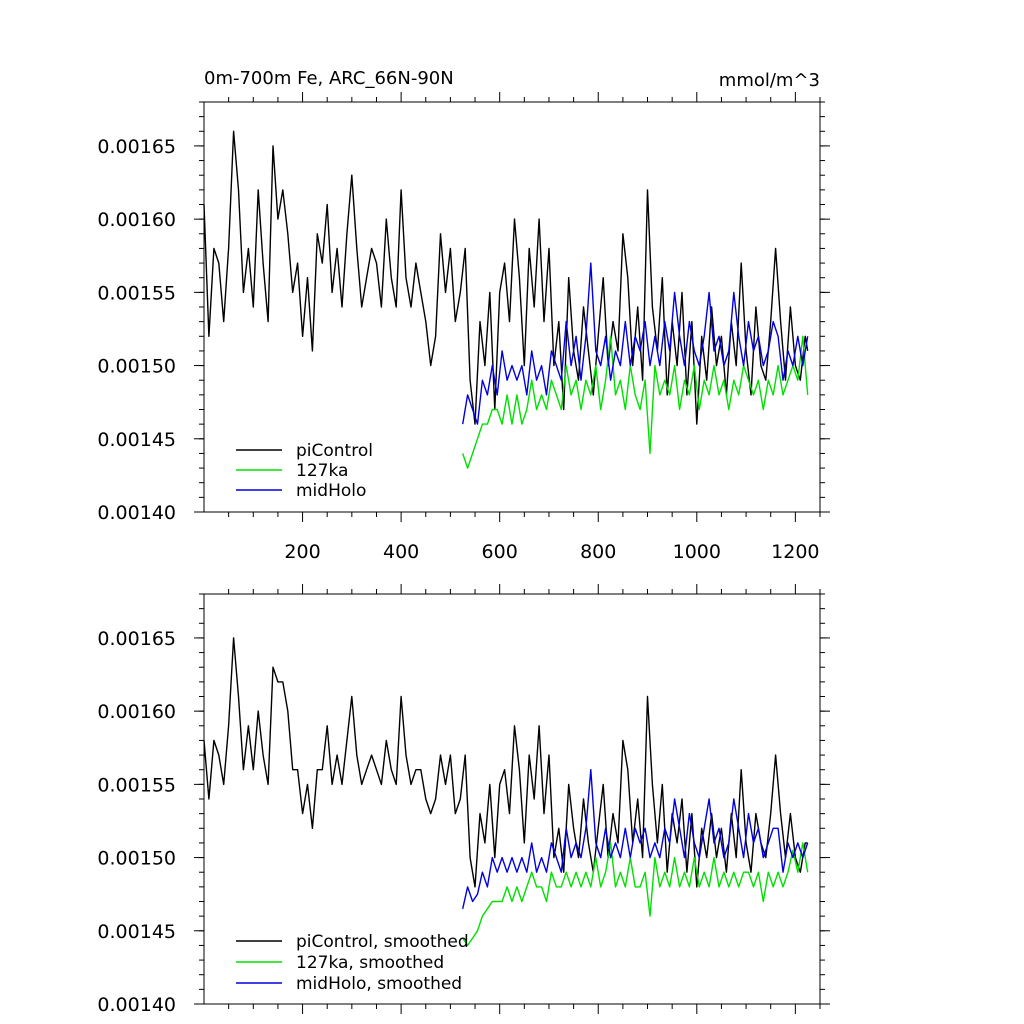 Image resolution: width=1024 pixels, height=1024 pixels. What do you see at coordinates (598, 552) in the screenshot?
I see `x-tick-label: 800` at bounding box center [598, 552].